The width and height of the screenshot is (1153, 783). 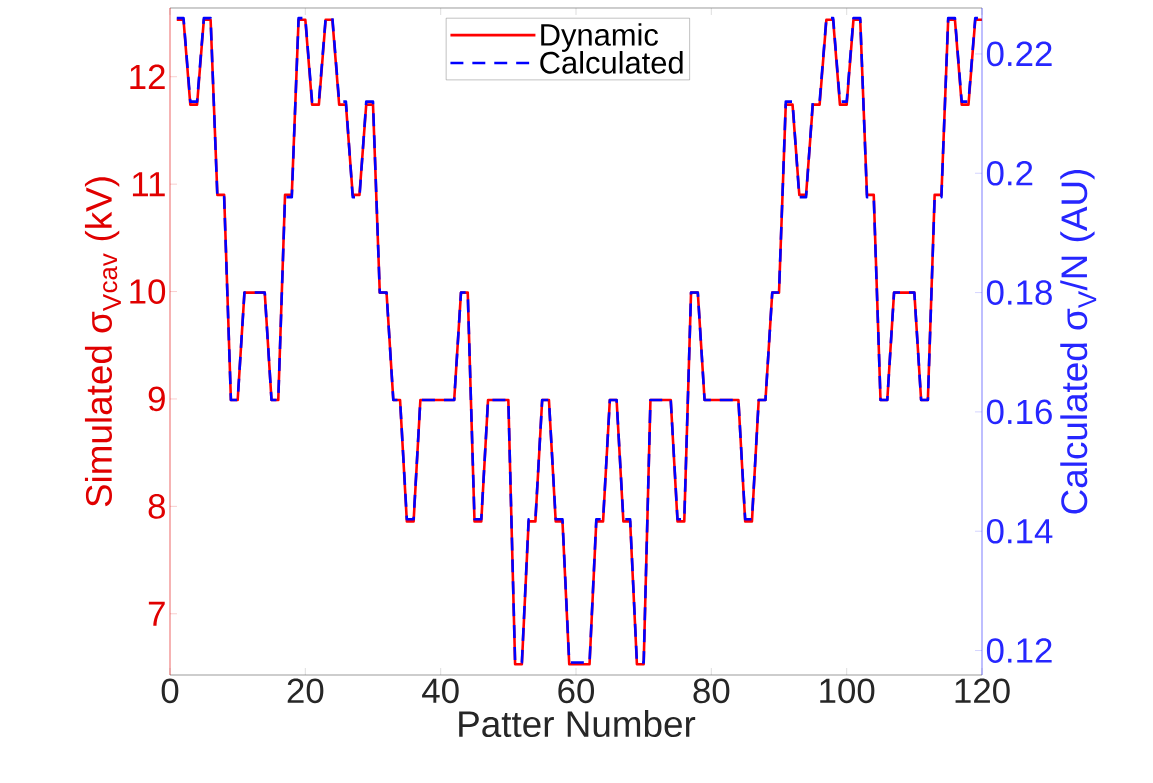 What do you see at coordinates (440, 691) in the screenshot?
I see `x-tick-label: 40` at bounding box center [440, 691].